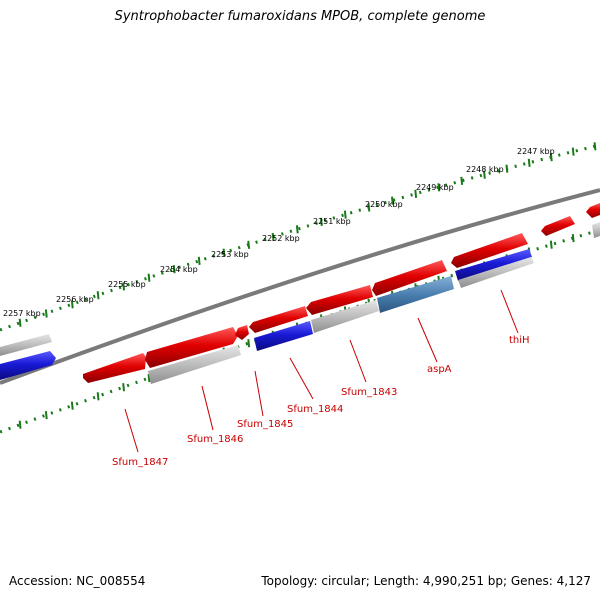  Describe the element at coordinates (230, 254) in the screenshot. I see `ruler-label: 2253 kbp` at that location.